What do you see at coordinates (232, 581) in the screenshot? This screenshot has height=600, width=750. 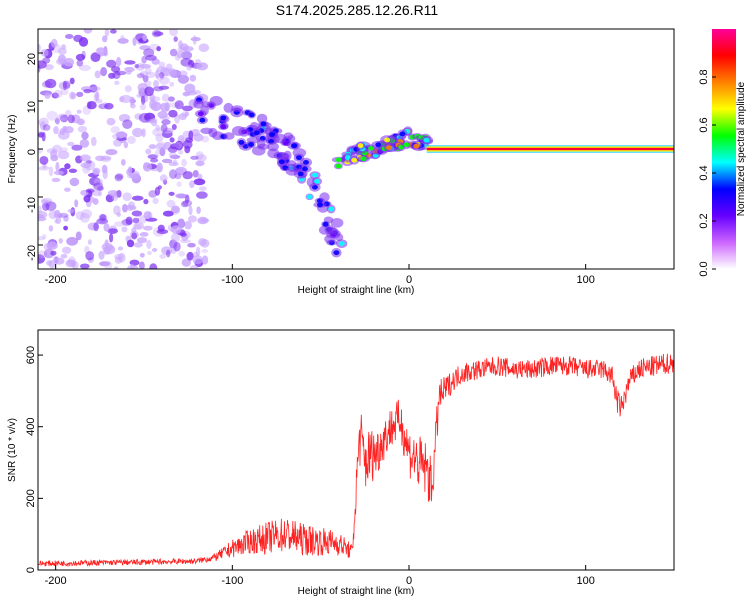 I see `snr-xtick-label: -100` at bounding box center [232, 581].